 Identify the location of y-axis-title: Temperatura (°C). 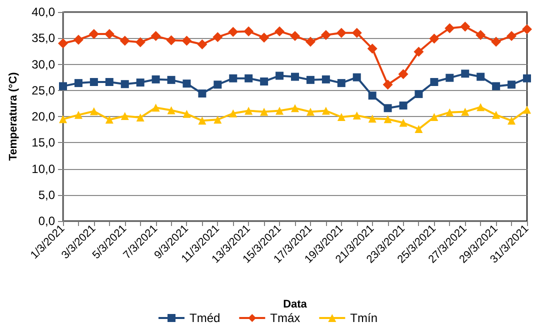
(14, 116).